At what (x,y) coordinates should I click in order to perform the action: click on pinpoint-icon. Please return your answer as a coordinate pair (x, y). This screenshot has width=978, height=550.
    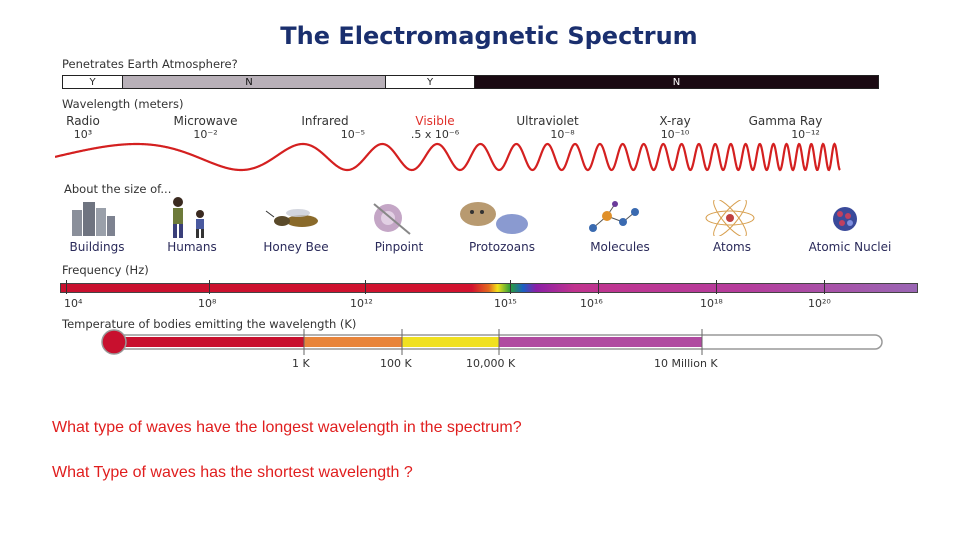
    Looking at the image, I should click on (392, 219).